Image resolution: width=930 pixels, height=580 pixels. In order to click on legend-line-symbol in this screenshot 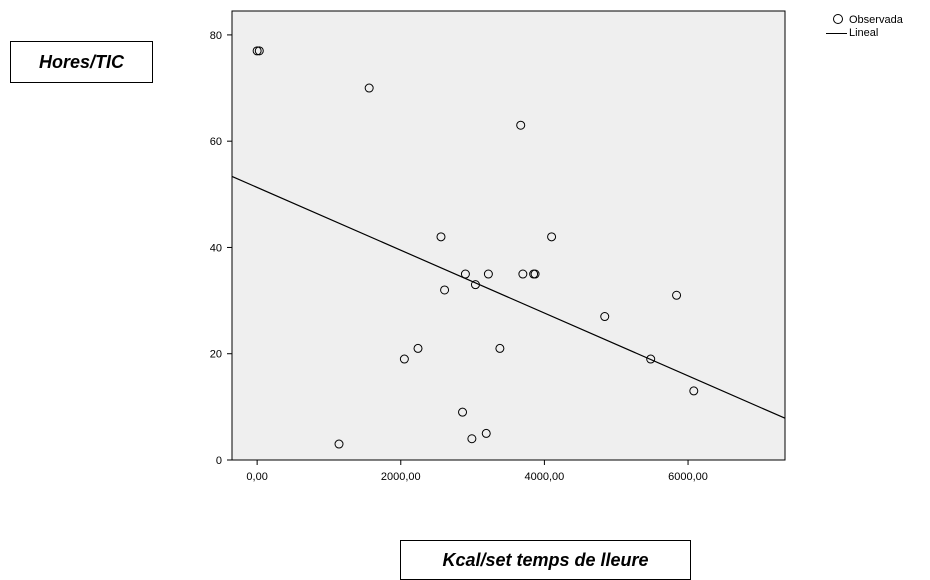, I will do `click(837, 33)`.